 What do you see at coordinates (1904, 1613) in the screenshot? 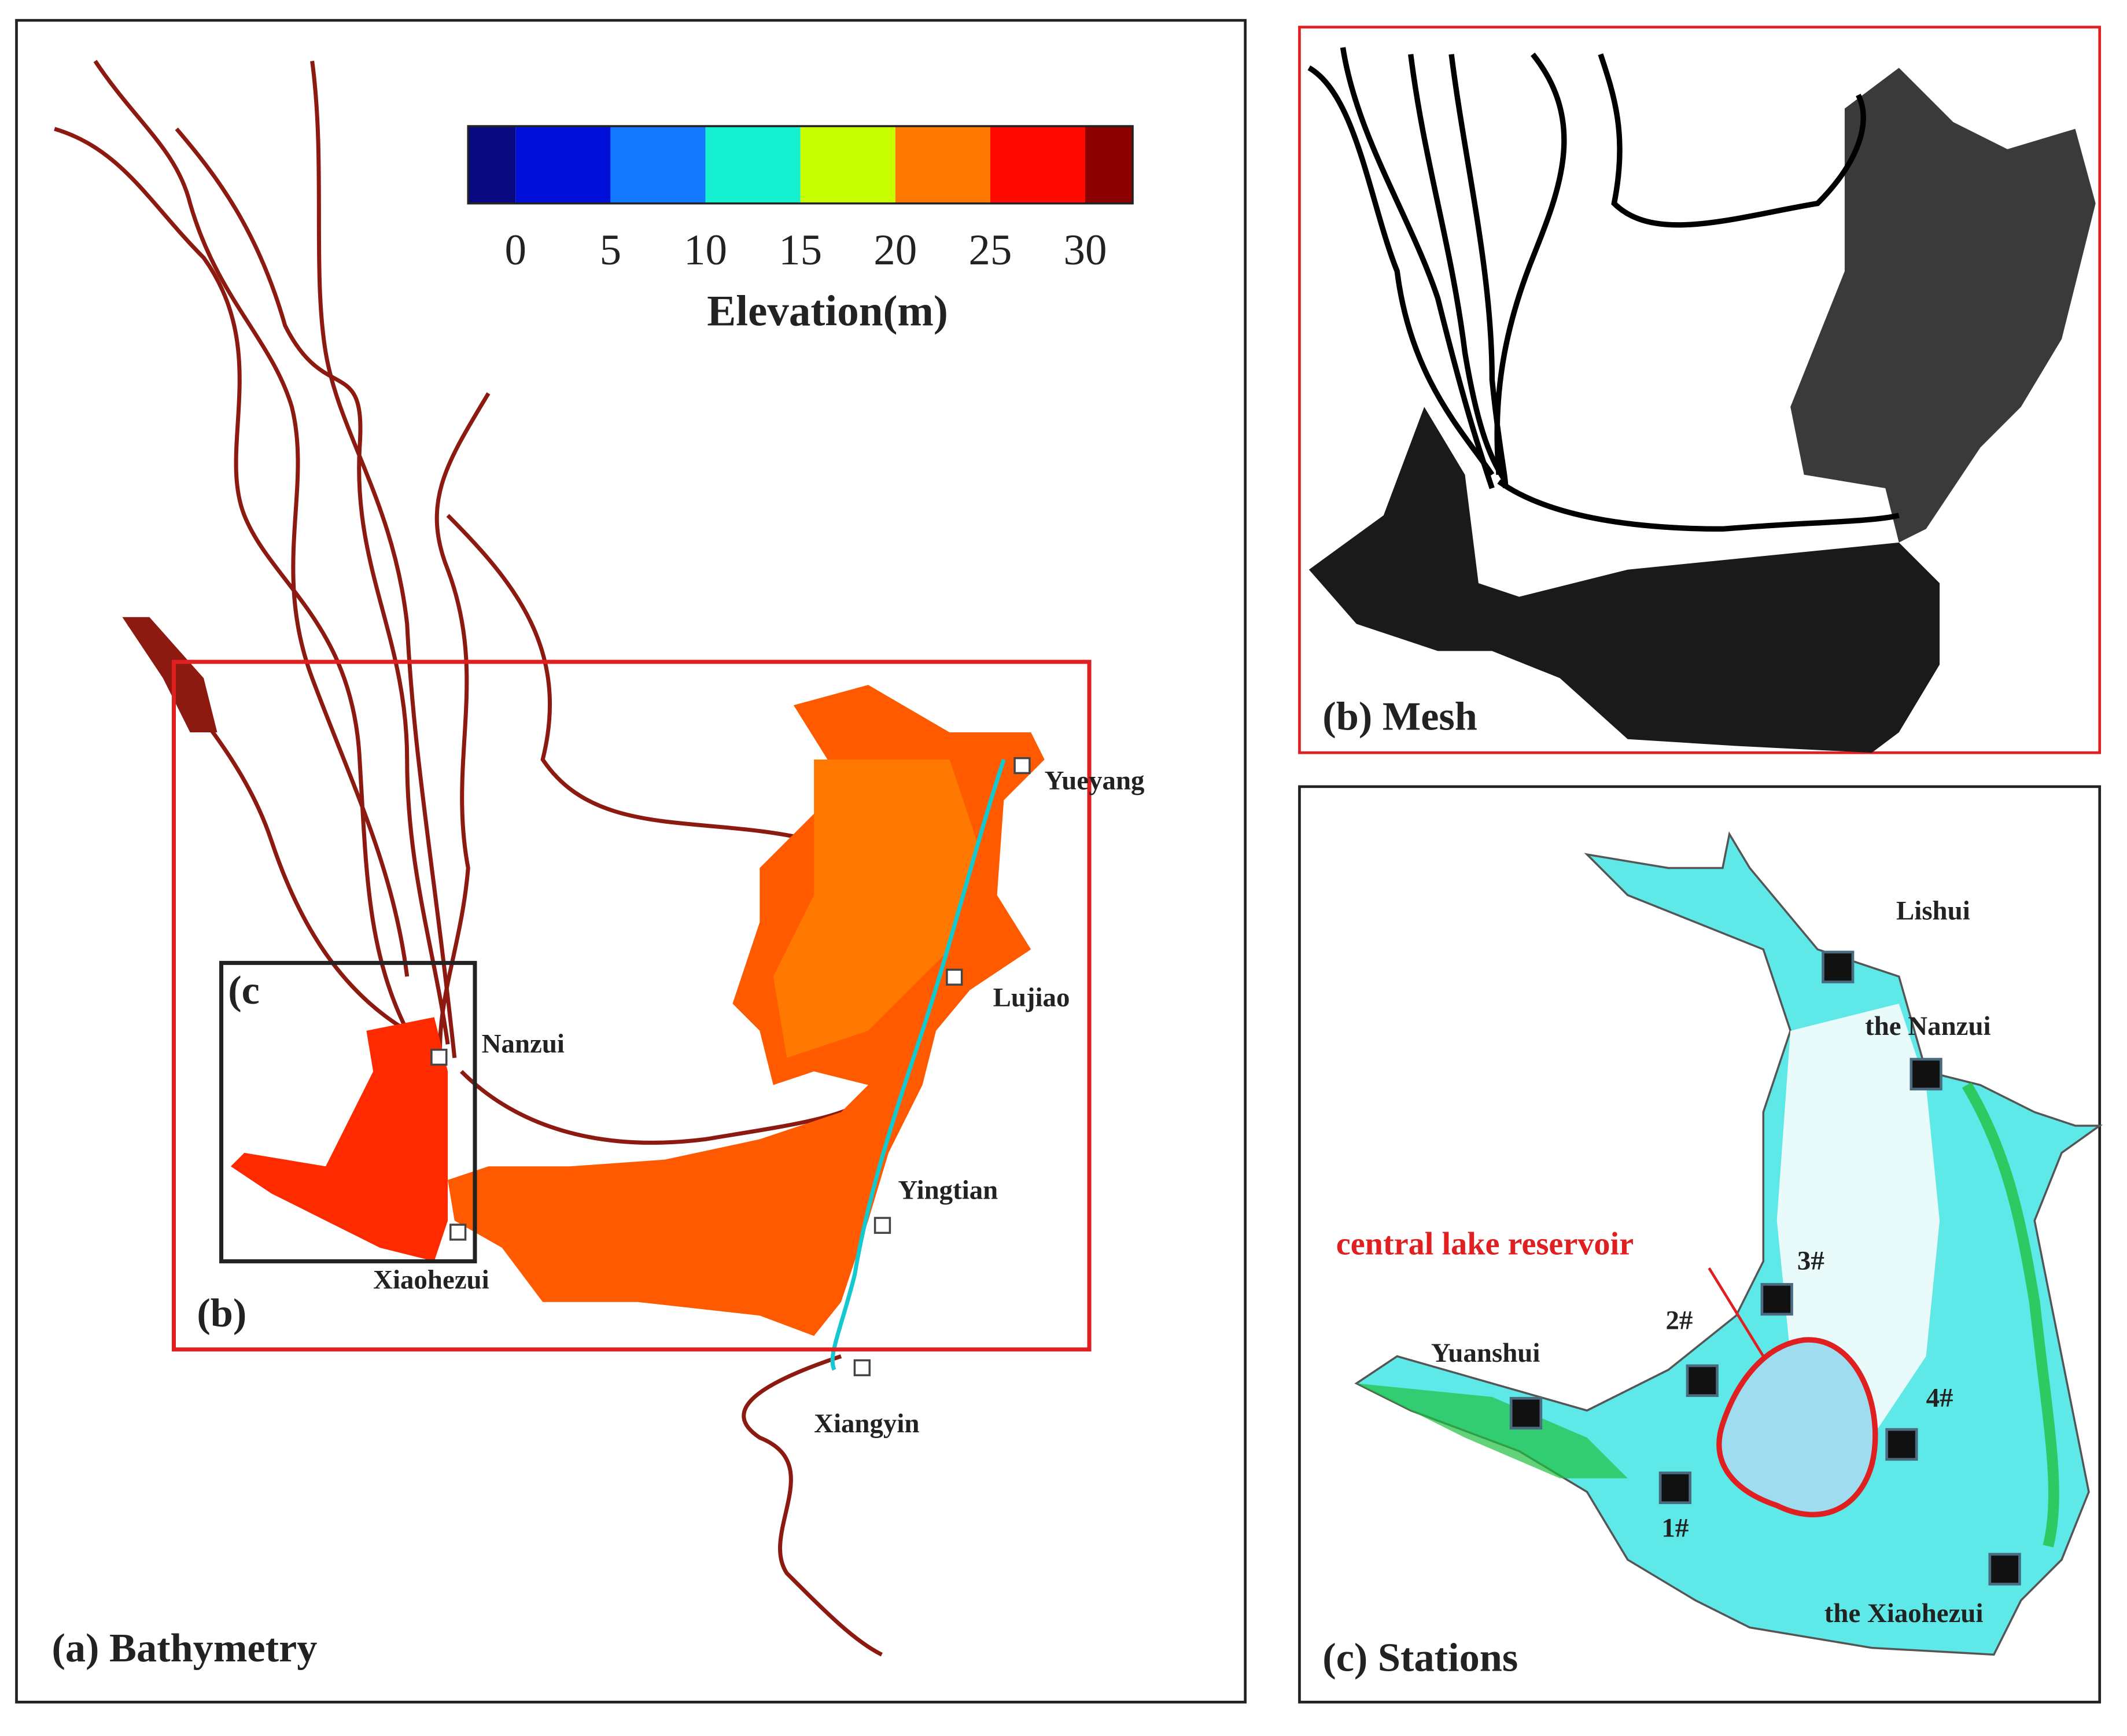
I see `place-label: the Xiaohezui` at bounding box center [1904, 1613].